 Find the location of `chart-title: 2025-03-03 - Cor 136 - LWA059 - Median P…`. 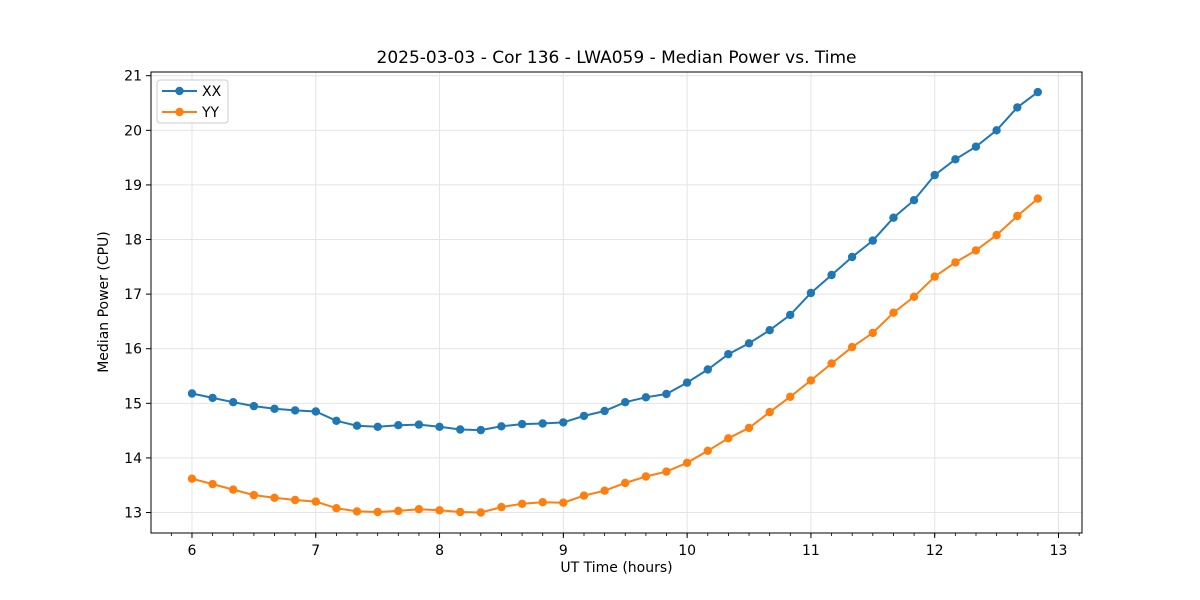

chart-title: 2025-03-03 - Cor 136 - LWA059 - Median P… is located at coordinates (616, 58).